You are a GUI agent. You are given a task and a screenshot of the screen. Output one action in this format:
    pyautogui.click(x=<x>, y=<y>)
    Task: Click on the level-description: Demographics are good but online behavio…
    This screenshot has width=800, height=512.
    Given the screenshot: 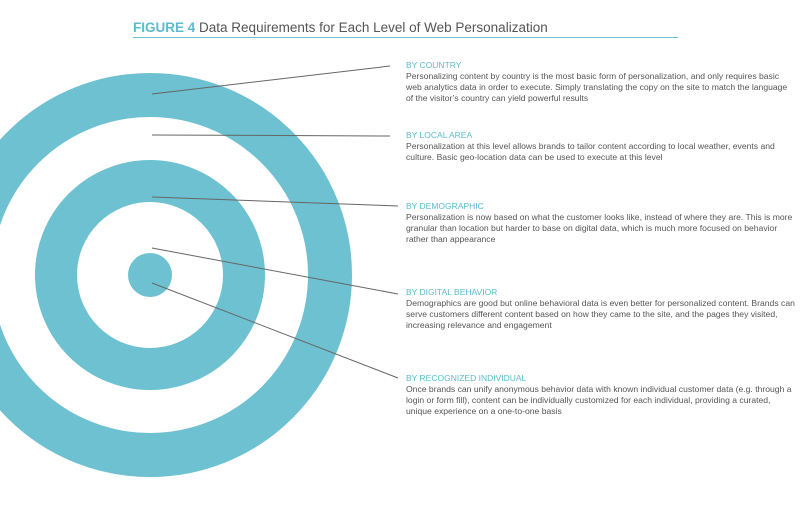 What is the action you would take?
    pyautogui.click(x=600, y=314)
    